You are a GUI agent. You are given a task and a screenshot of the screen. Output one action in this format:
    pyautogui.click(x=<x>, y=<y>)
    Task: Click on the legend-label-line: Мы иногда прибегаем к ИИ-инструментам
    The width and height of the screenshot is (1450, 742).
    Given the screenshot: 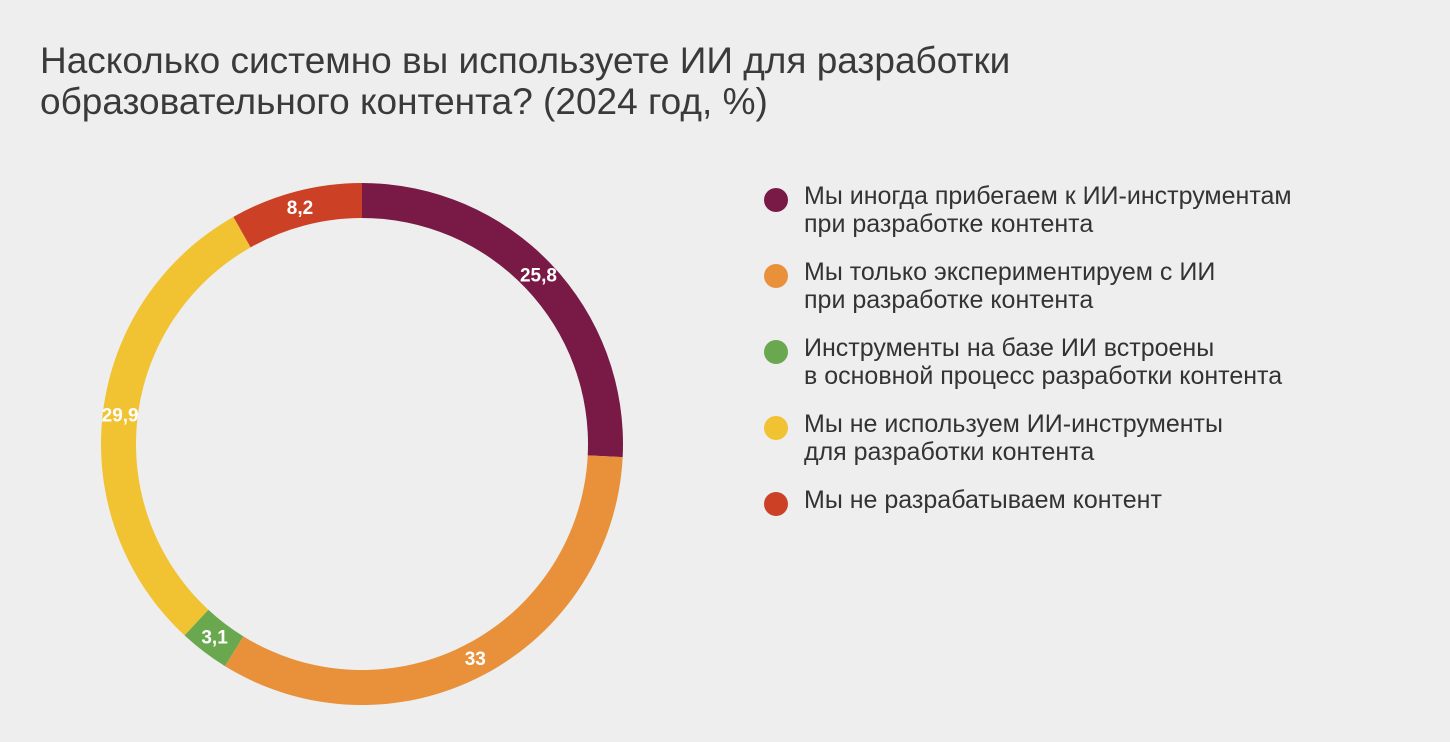 What is the action you would take?
    pyautogui.click(x=1048, y=196)
    